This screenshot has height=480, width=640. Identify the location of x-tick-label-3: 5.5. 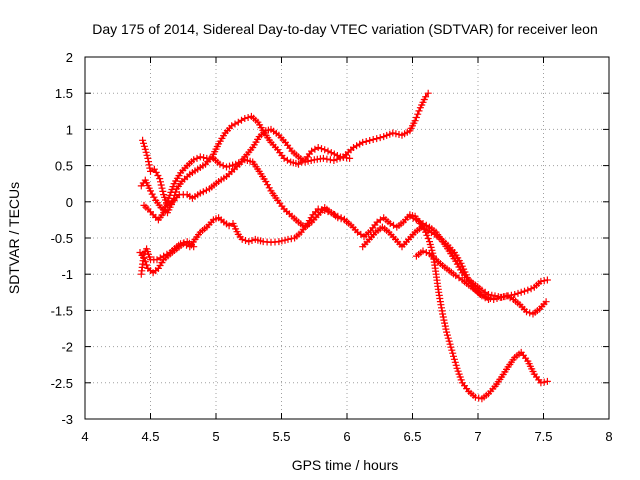
(281, 436).